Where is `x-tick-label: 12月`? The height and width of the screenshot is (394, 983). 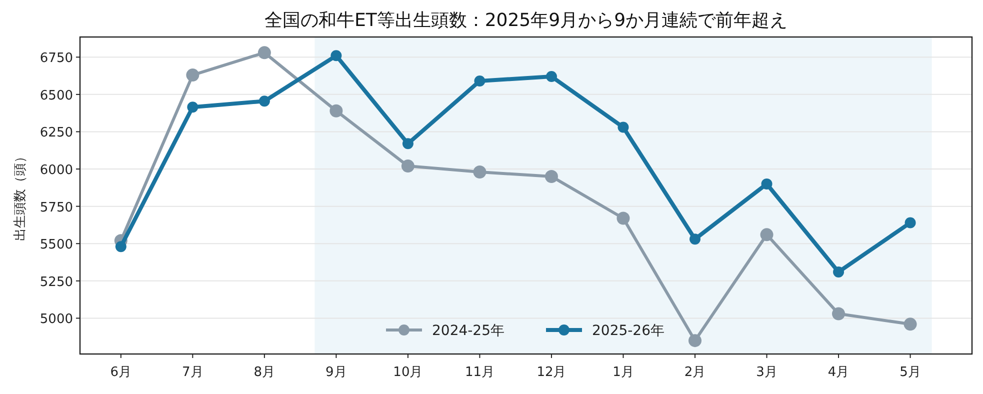 x-tick-label: 12月 is located at coordinates (551, 372).